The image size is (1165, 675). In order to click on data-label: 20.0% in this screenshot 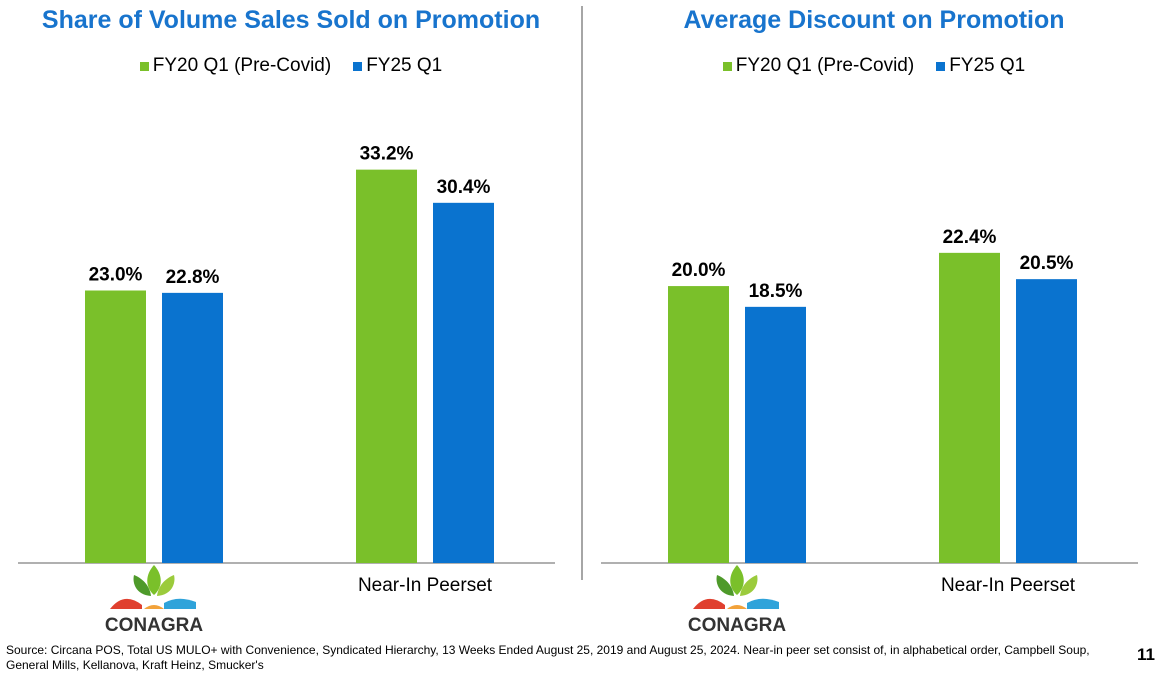, I will do `click(699, 270)`.